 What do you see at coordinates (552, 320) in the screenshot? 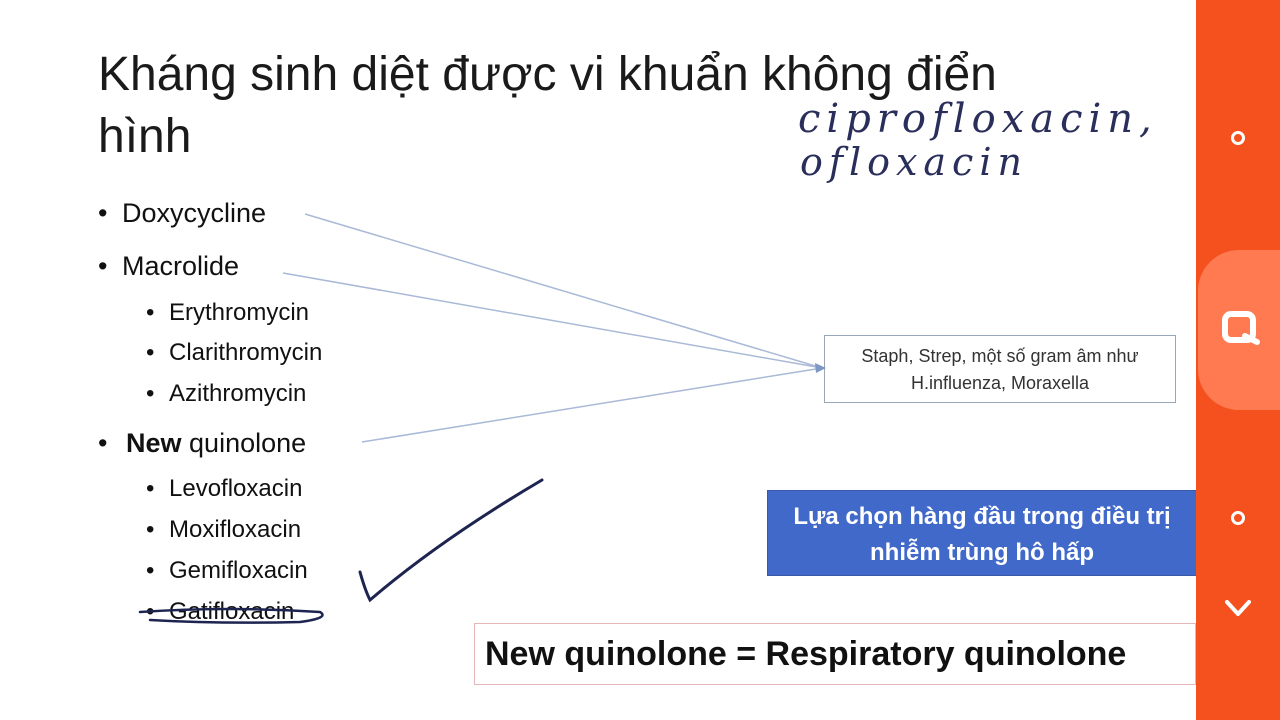
I see `arrow-macrolide` at bounding box center [552, 320].